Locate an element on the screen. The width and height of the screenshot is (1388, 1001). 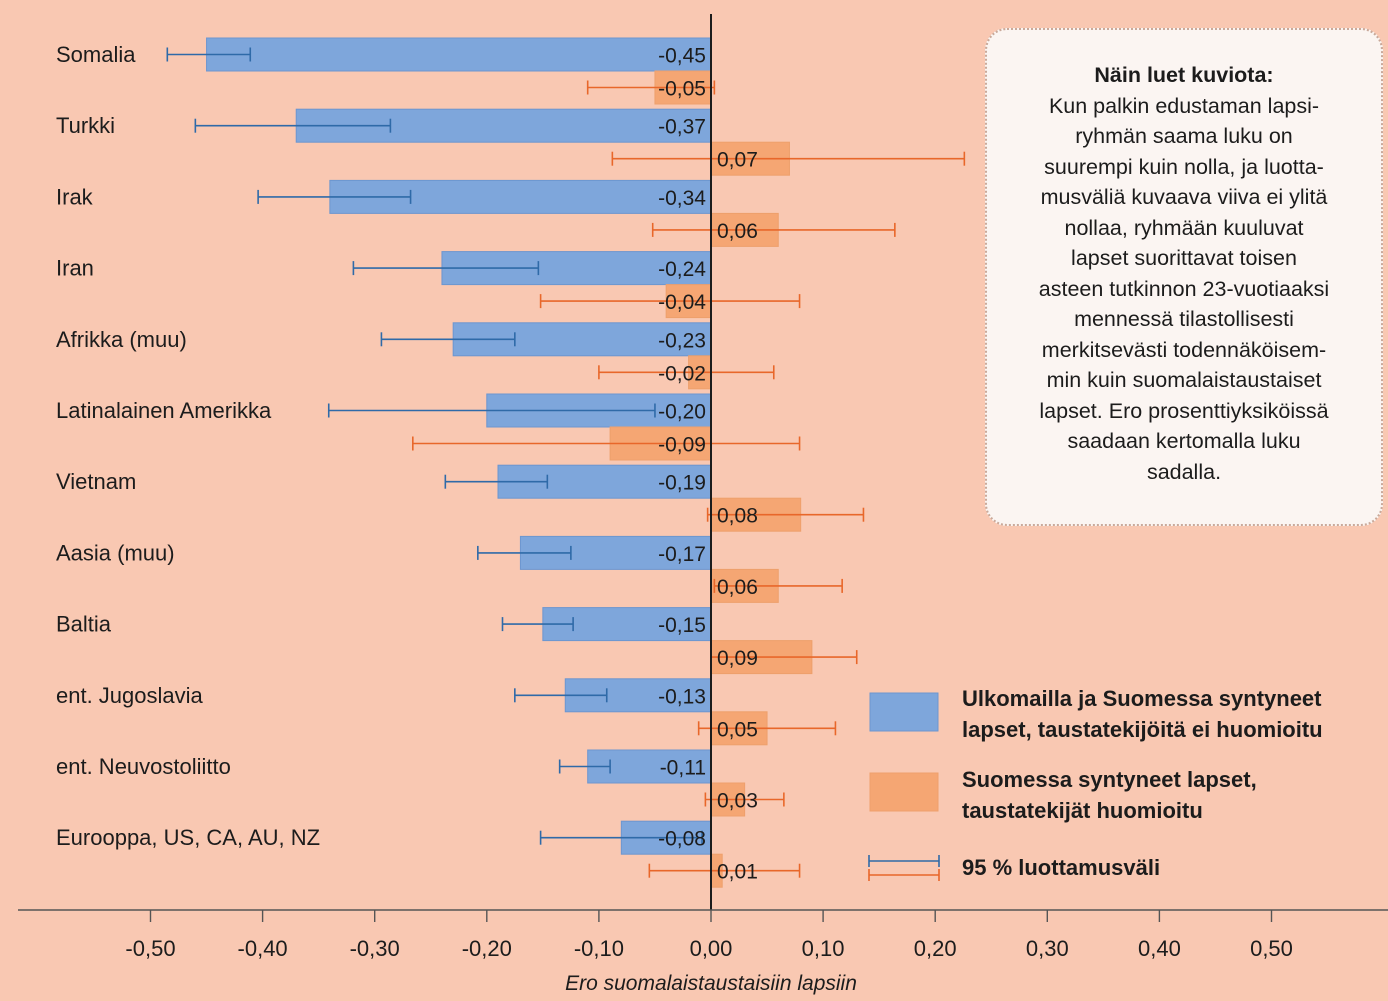
data-label: 0,03 is located at coordinates (737, 801).